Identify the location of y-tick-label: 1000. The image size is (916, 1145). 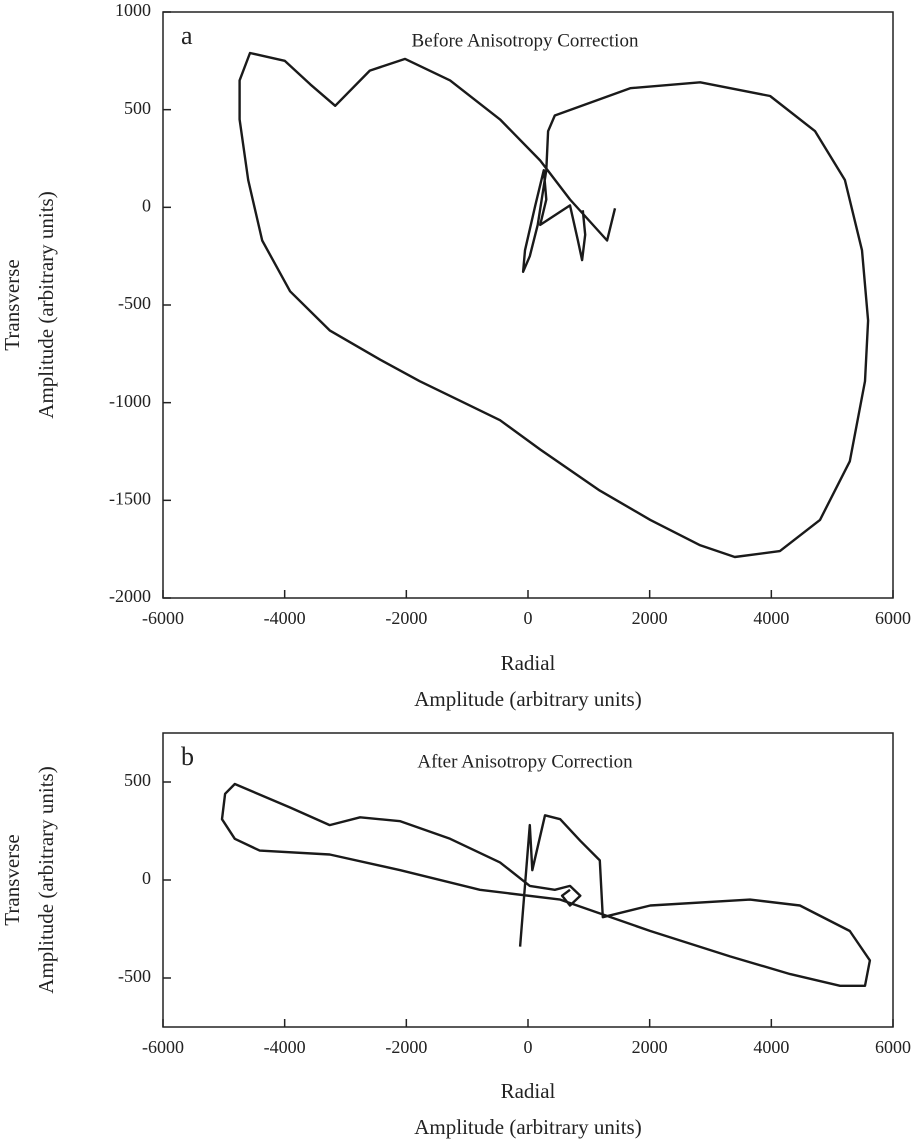
(133, 10).